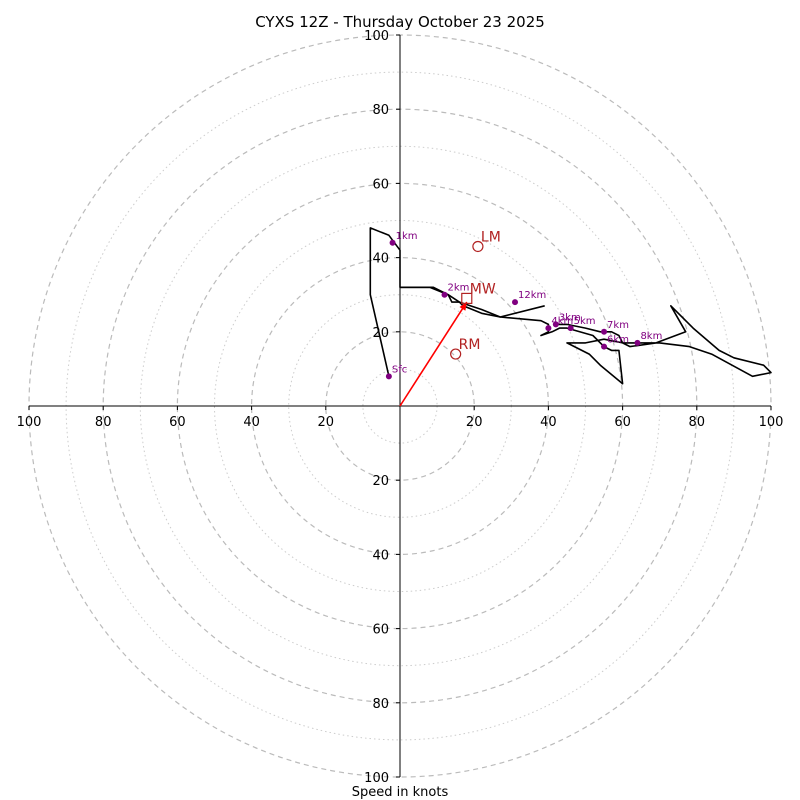  Describe the element at coordinates (380, 555) in the screenshot. I see `y-tick-label-6: 40` at that location.